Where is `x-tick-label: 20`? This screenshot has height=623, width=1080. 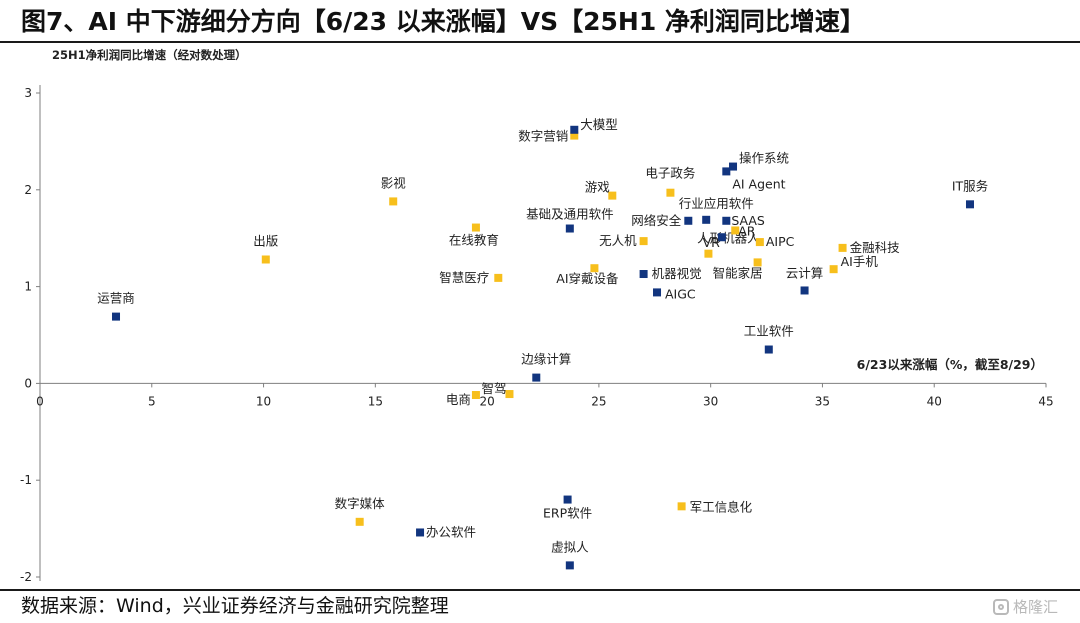
x-tick-label: 20 is located at coordinates (486, 401).